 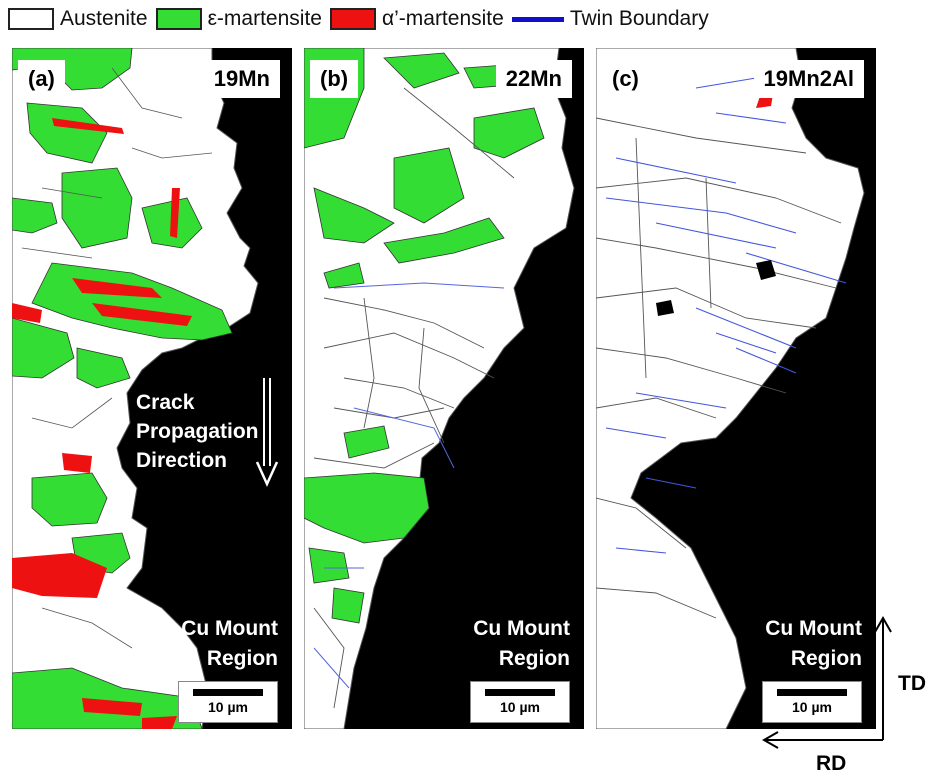 I want to click on td-label: TD, so click(x=912, y=683).